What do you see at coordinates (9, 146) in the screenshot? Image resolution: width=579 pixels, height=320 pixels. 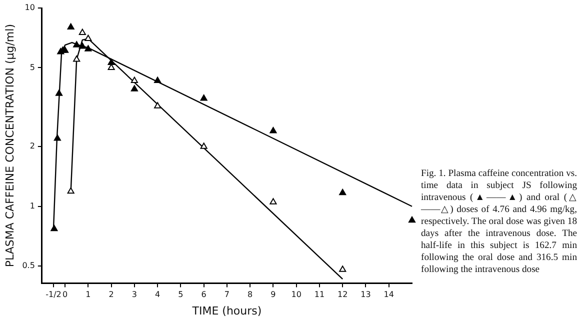 I see `y-axis-title: PLASMA CAFFEINE CONCENTRATION (μg/ml)` at bounding box center [9, 146].